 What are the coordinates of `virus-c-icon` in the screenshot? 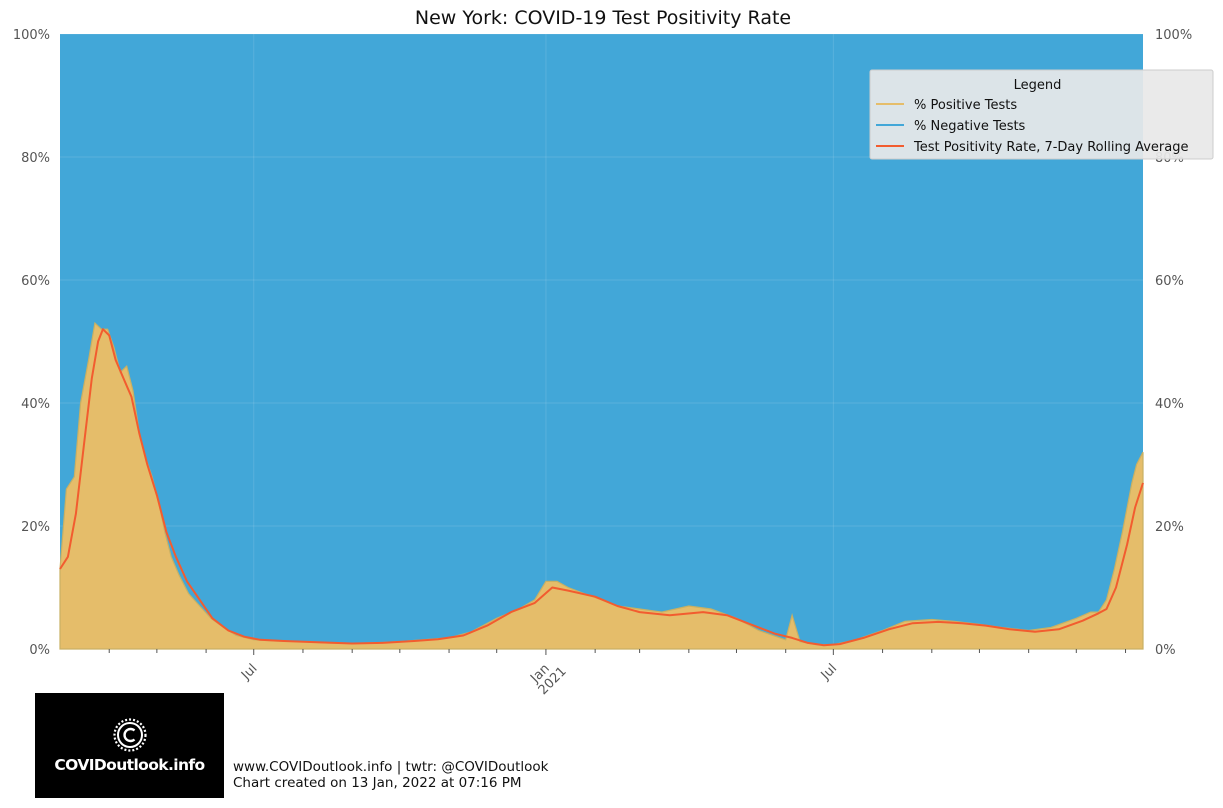 It's located at (130, 735).